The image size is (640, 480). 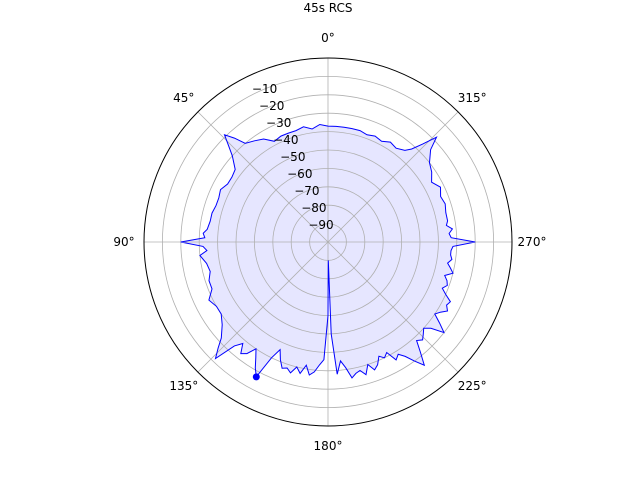 What do you see at coordinates (328, 38) in the screenshot?
I see `angle-tick-label-0: 0°` at bounding box center [328, 38].